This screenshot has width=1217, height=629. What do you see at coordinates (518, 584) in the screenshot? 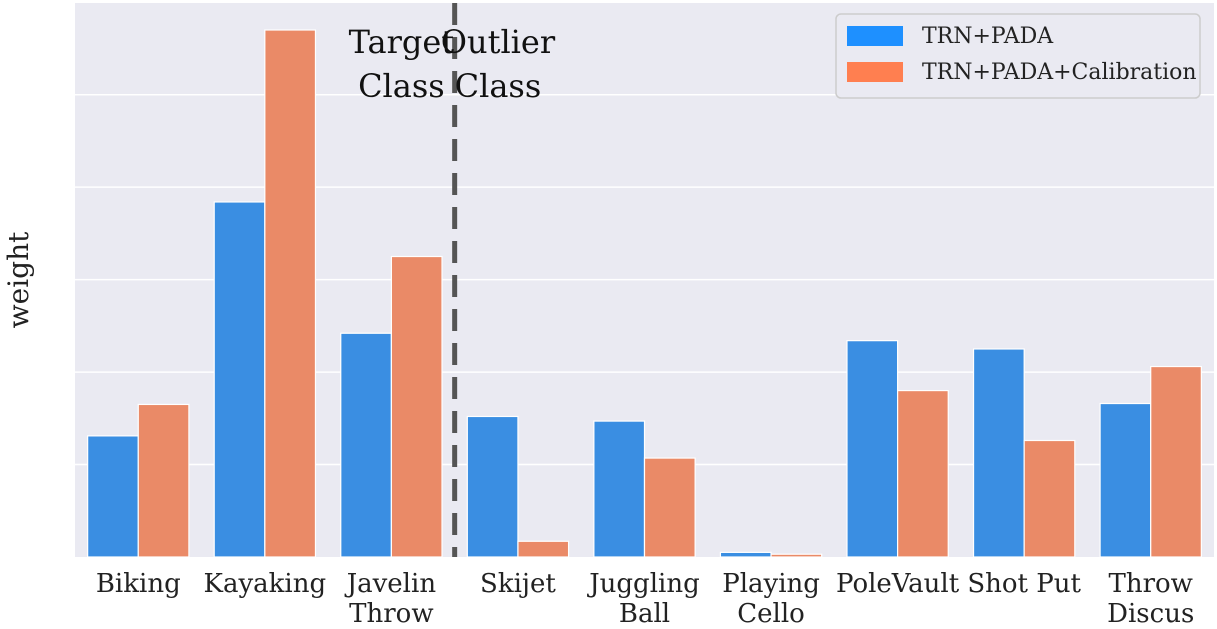
I see `x-tick-label: Skijet` at bounding box center [518, 584].